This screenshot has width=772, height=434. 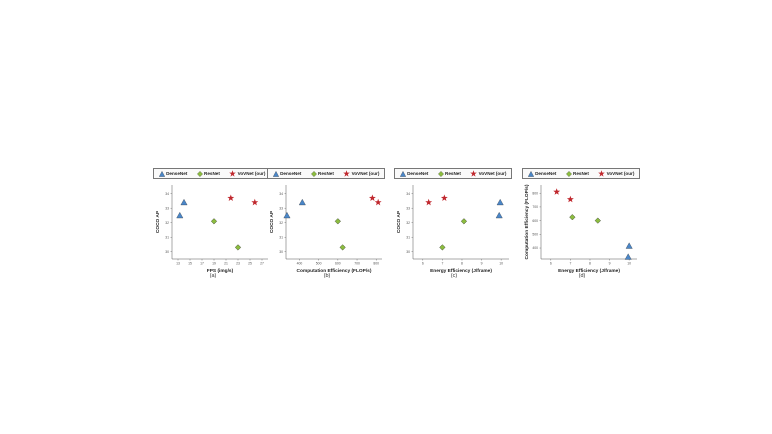 I want to click on x-tick-label: 600, so click(x=338, y=264).